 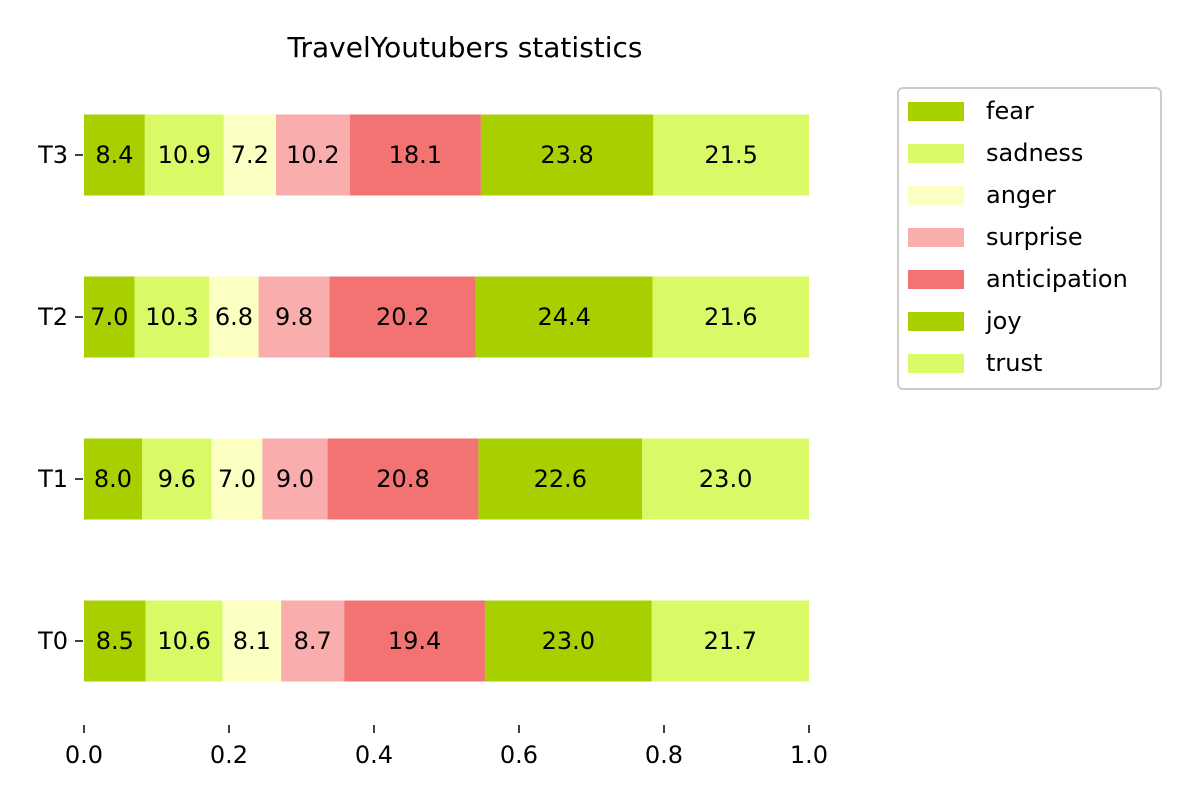 What do you see at coordinates (446, 747) in the screenshot?
I see `x-axis: 0.0 0.2 0.4 0.6 0.8 1.0` at bounding box center [446, 747].